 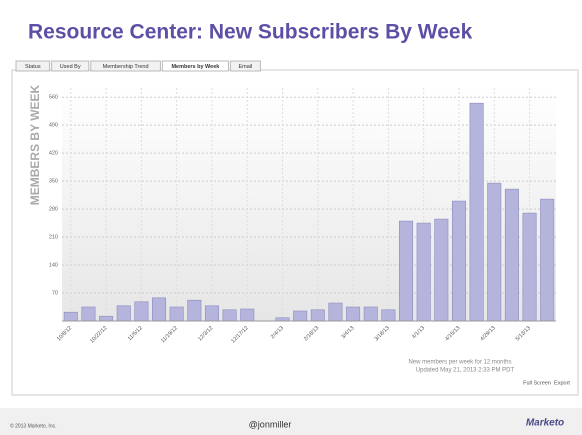 I want to click on y-tick-label: 280, so click(x=53, y=210).